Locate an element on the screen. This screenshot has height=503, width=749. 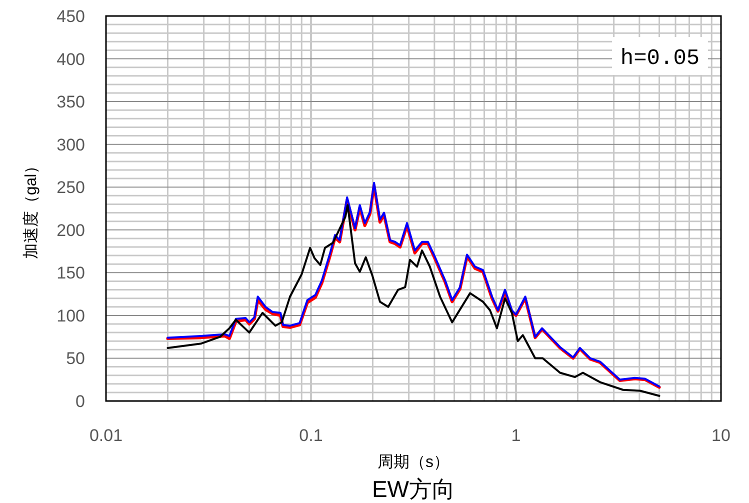
y-tick-label: 300 is located at coordinates (70, 144).